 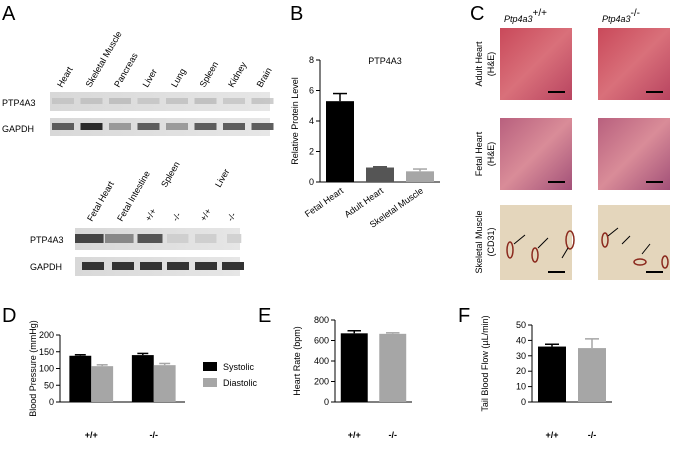 I want to click on y-tick-label: 600, so click(x=321, y=341).